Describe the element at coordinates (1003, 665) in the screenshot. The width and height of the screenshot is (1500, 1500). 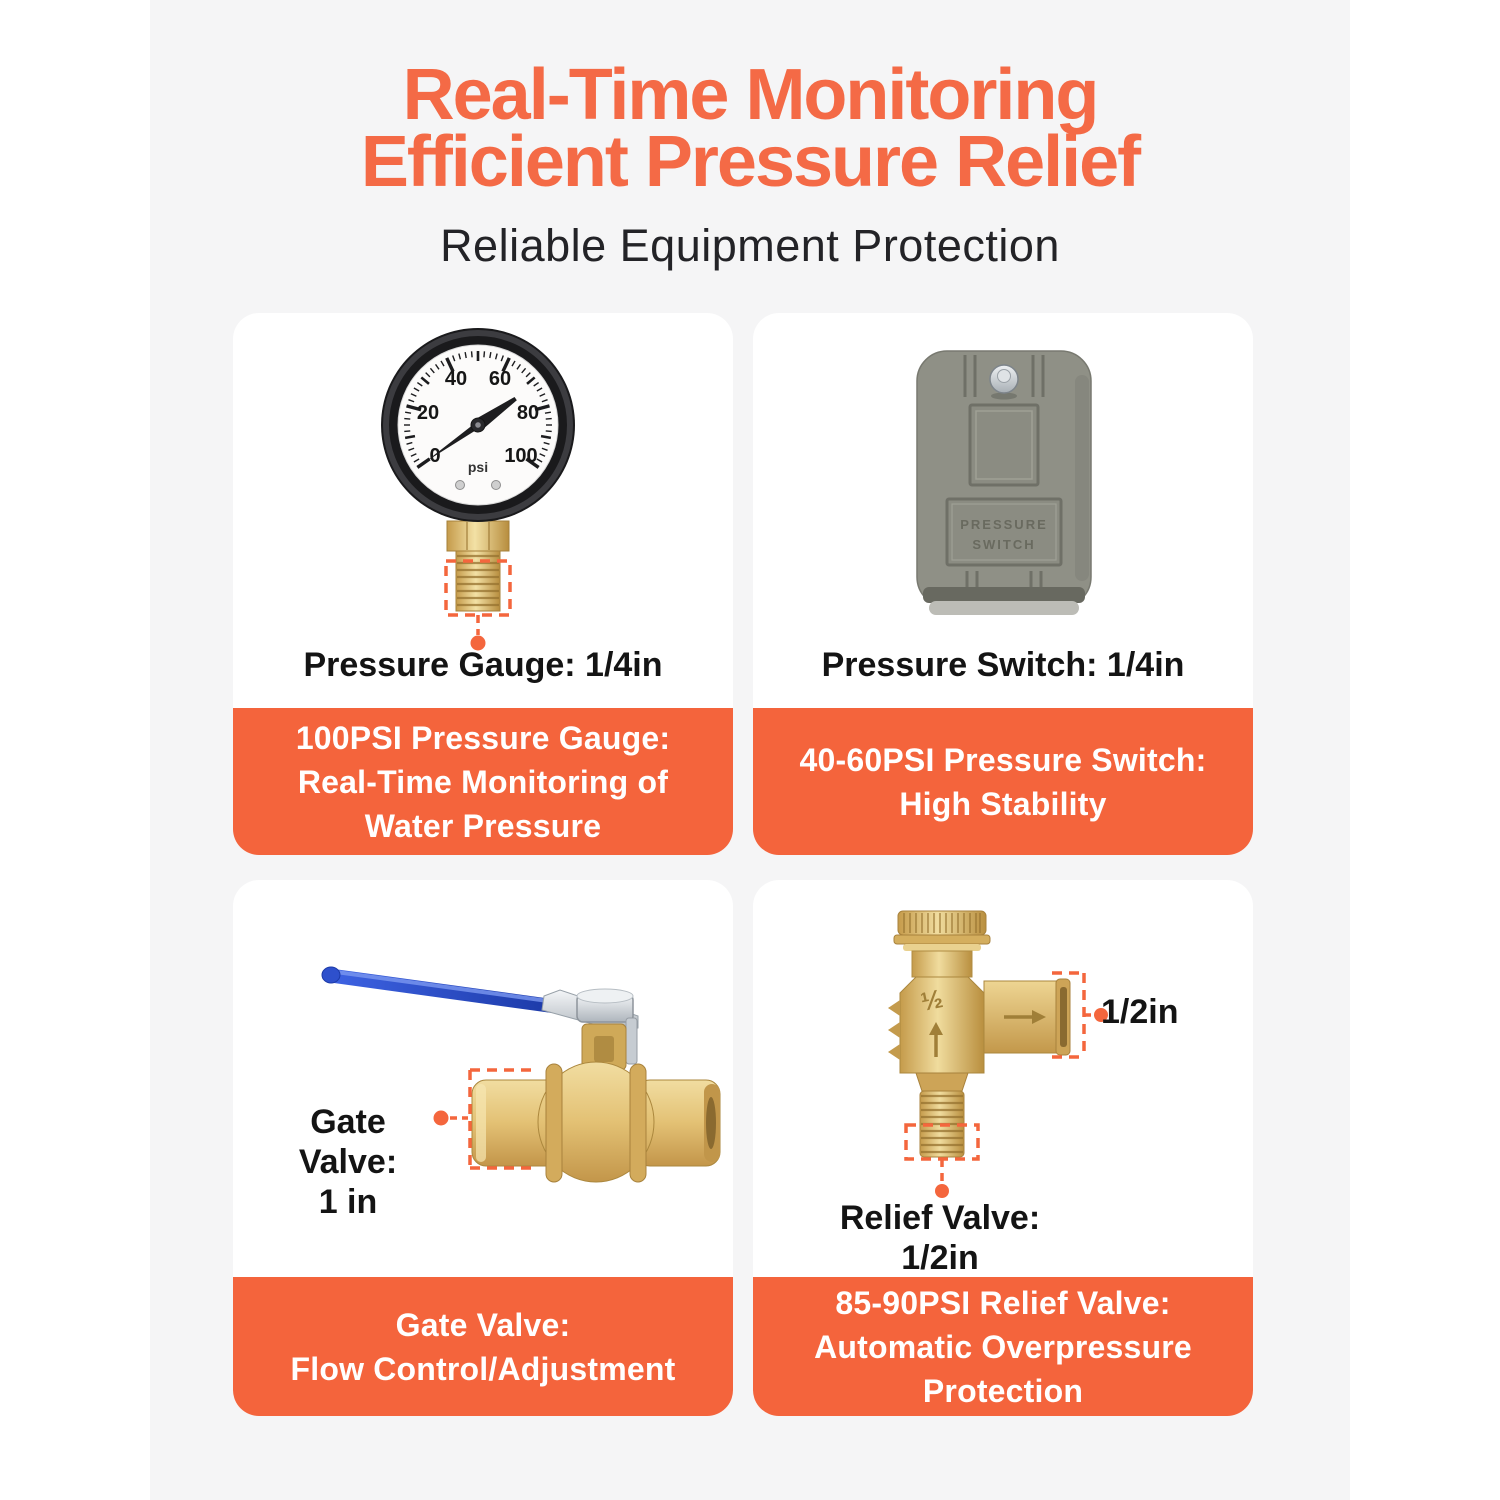
I see `pressure-switch-size-label: Pressure Switch: 1/4in` at that location.